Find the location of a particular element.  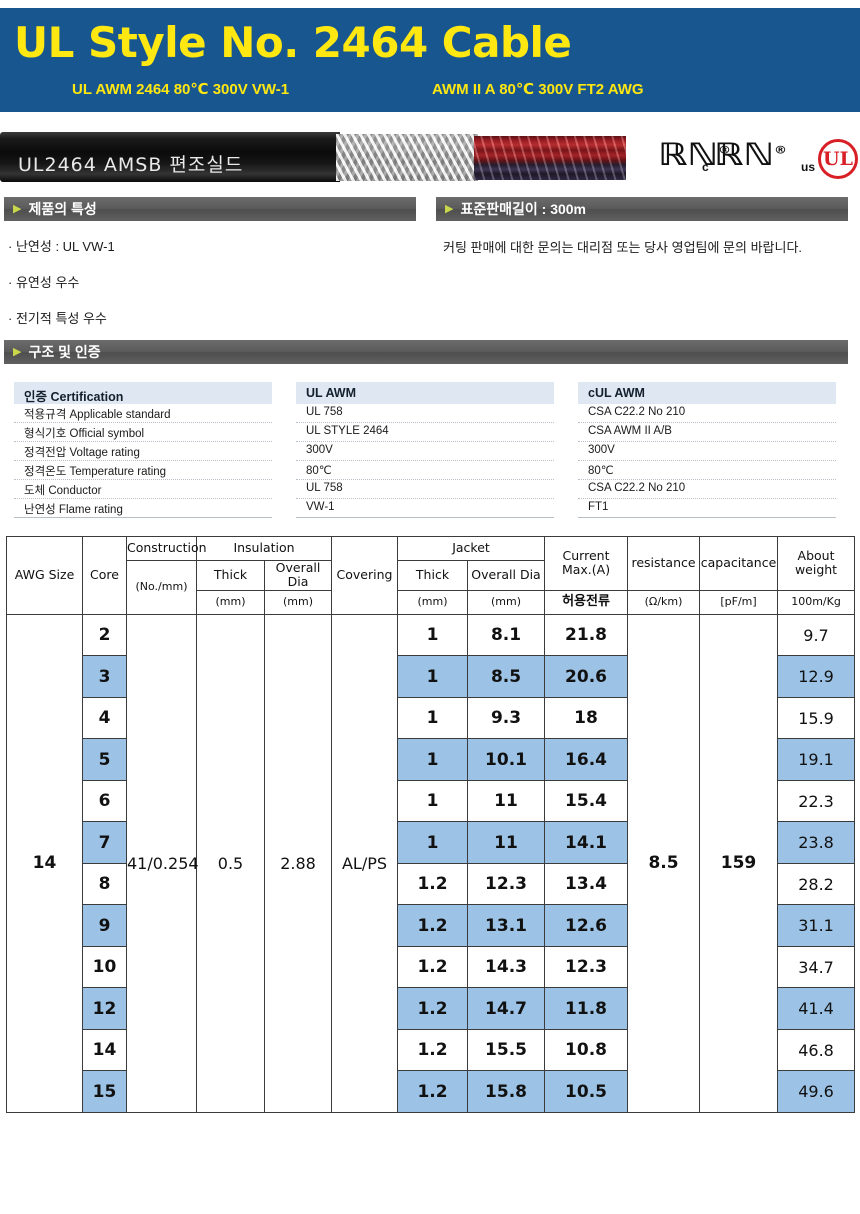

banner-subtitle-left: UL AWM 2464 80℃ 300V VW-1 is located at coordinates (181, 89).